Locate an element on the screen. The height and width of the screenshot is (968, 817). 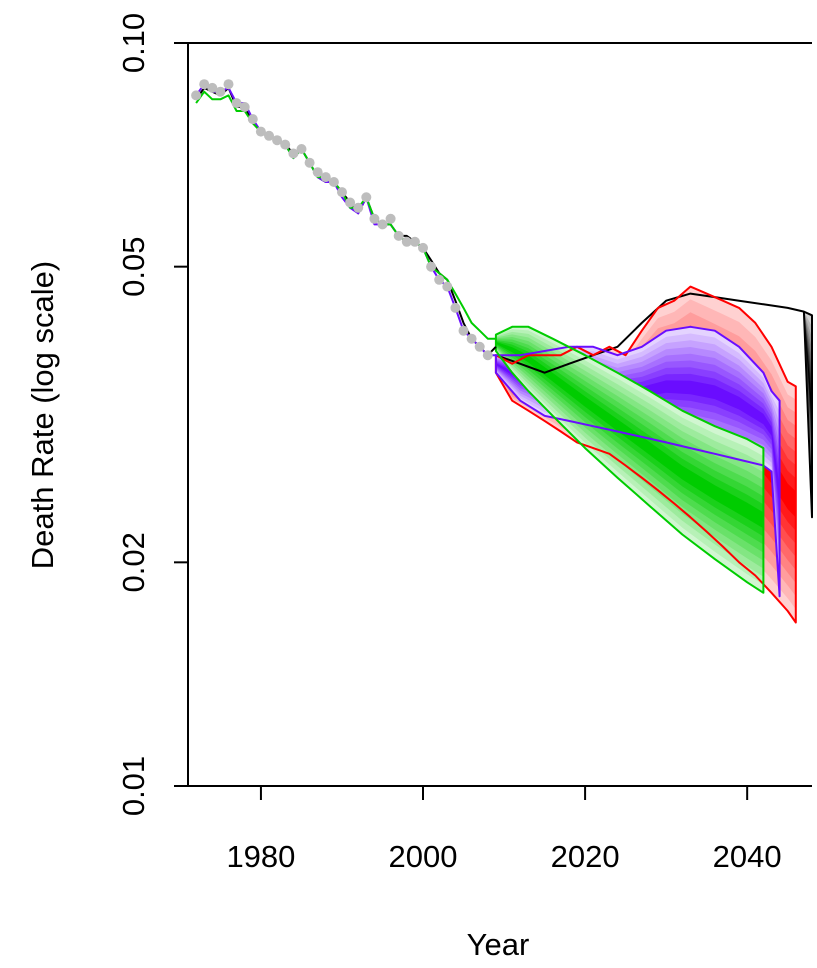
y-tick-label: 0.02 is located at coordinates (133, 562).